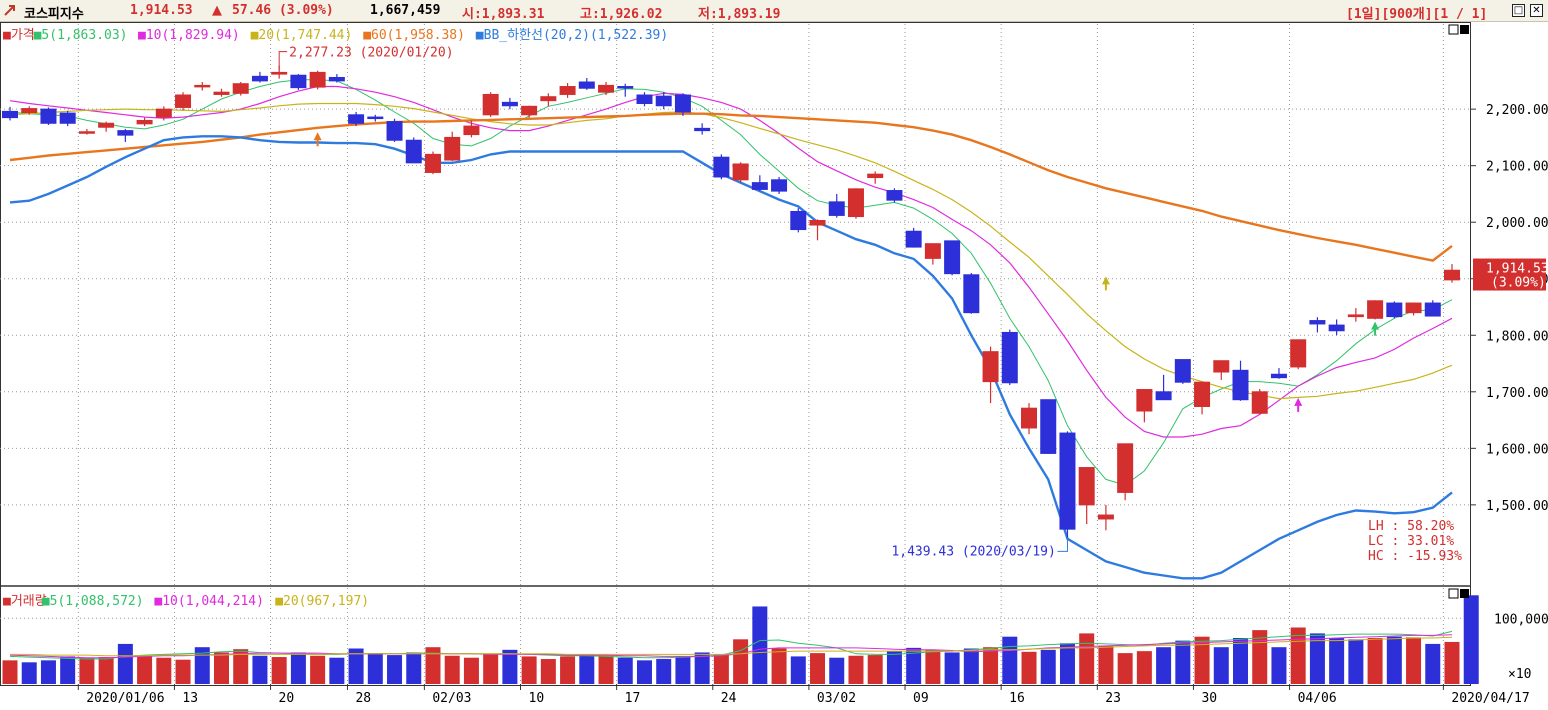 The image size is (1548, 710). Describe the element at coordinates (921, 698) in the screenshot. I see `date-axis-label: 09` at that location.